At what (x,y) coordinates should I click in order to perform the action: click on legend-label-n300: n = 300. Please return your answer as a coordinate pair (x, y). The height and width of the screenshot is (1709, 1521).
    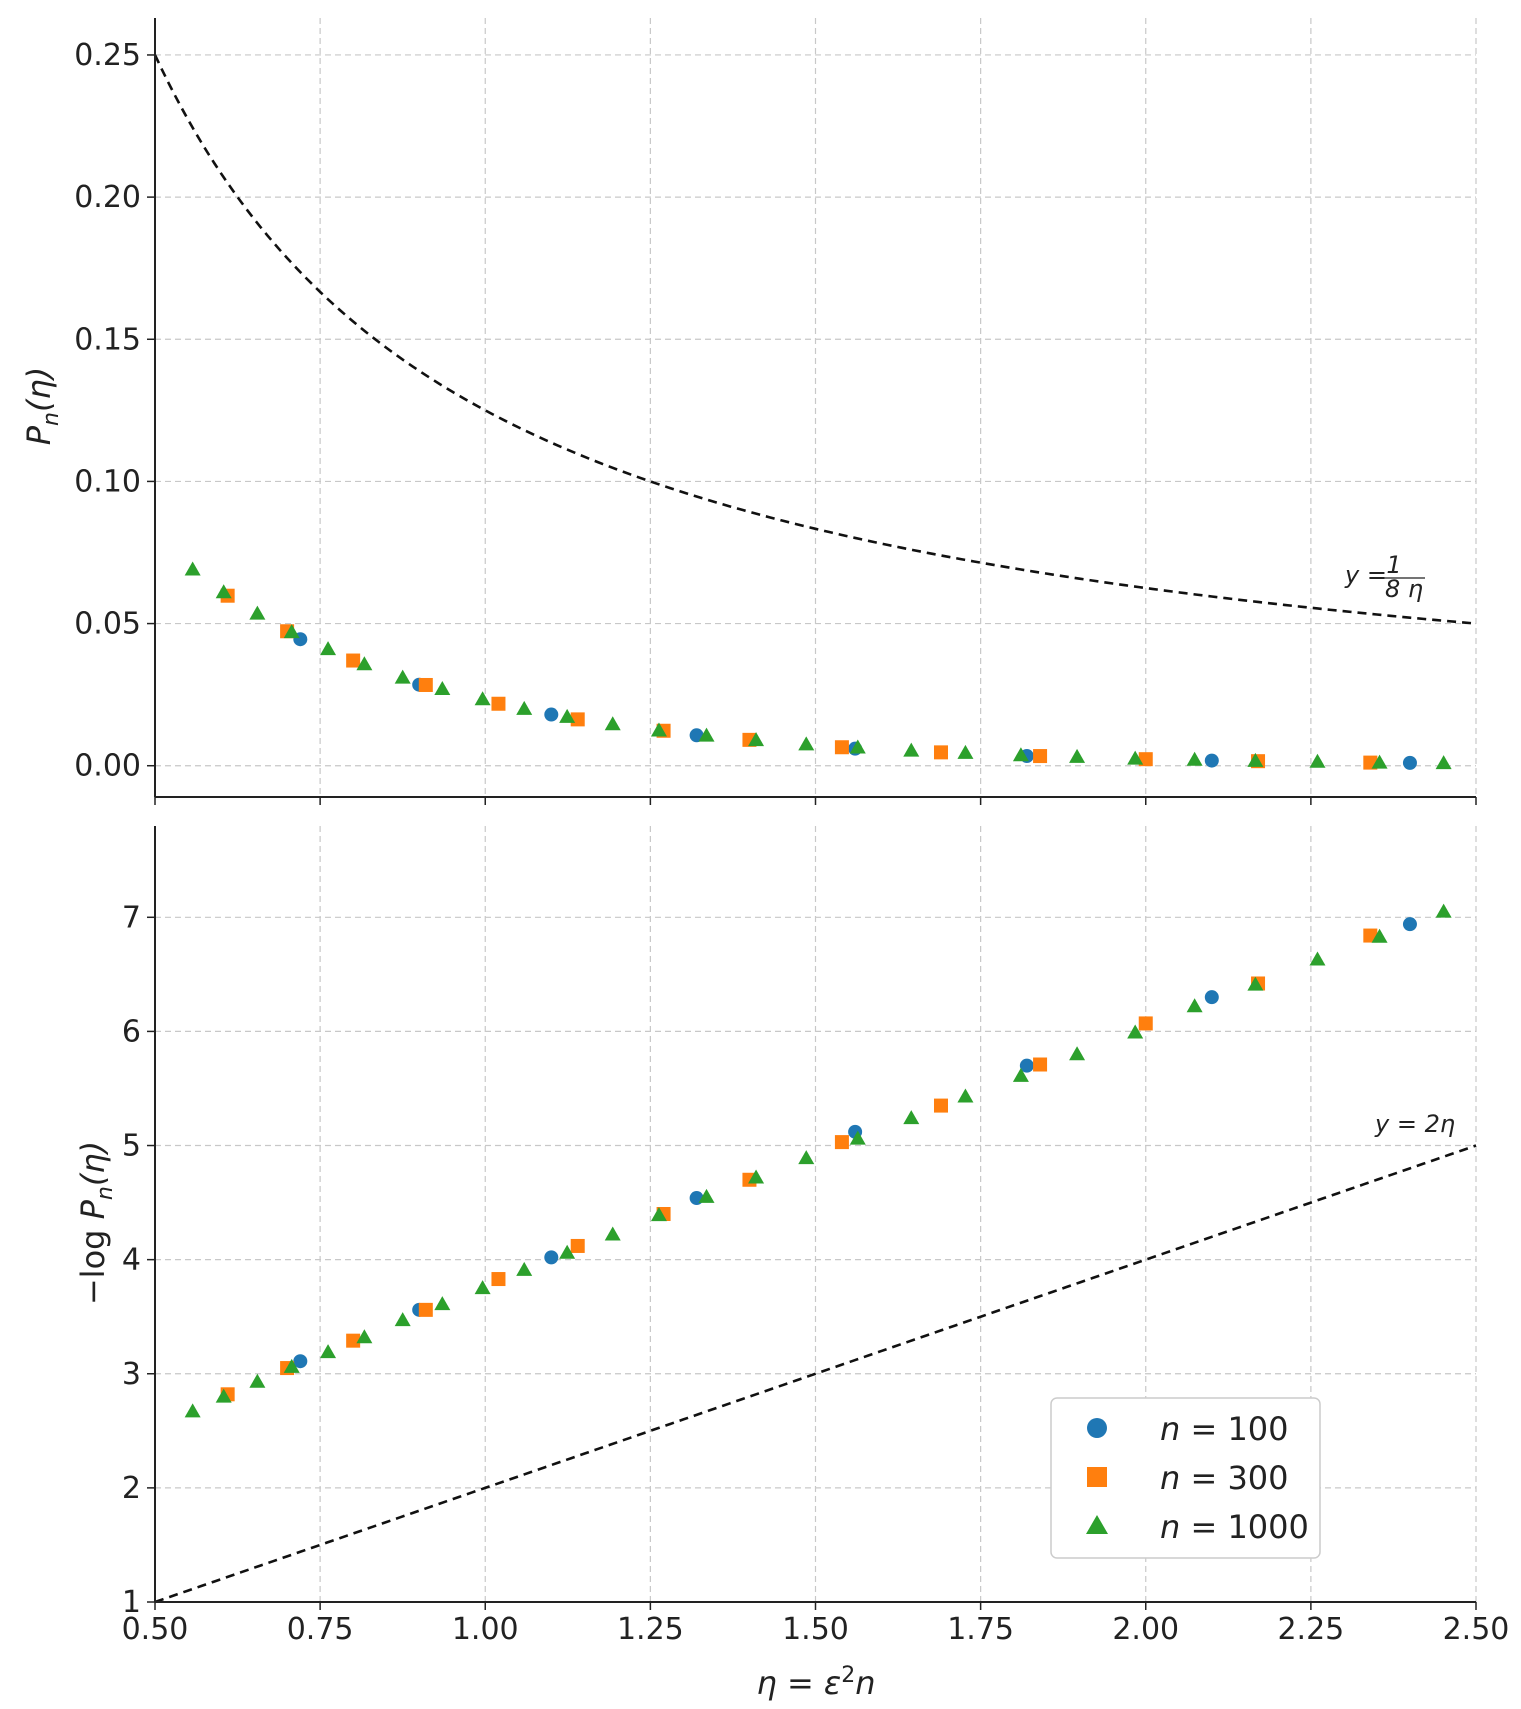
    Looking at the image, I should click on (1224, 1478).